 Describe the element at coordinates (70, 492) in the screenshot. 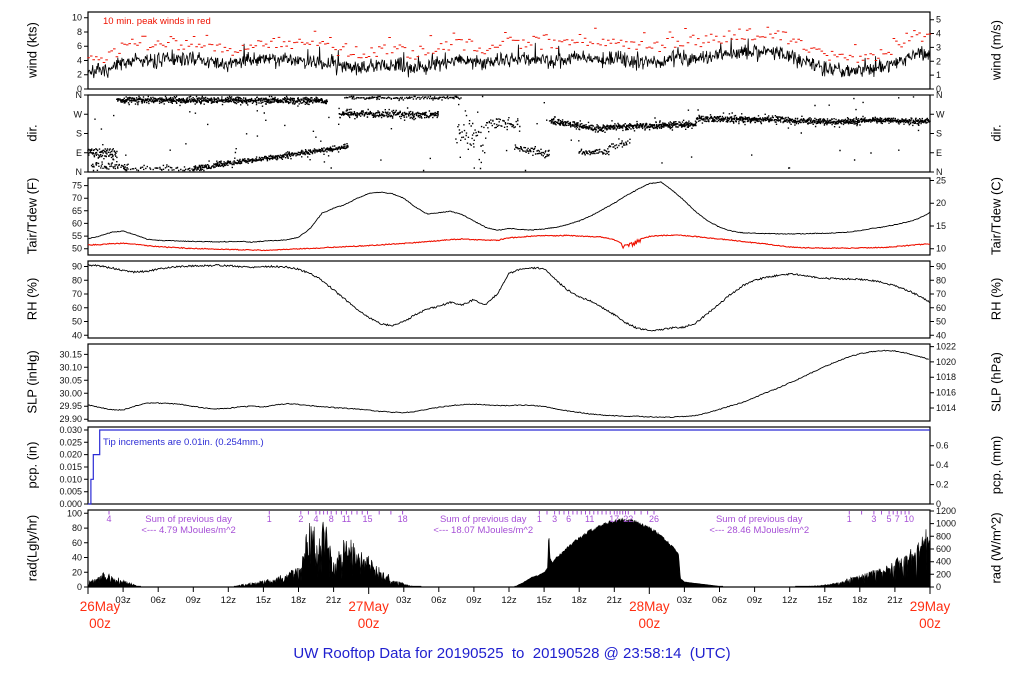

I see `svg-text: 0.005` at that location.